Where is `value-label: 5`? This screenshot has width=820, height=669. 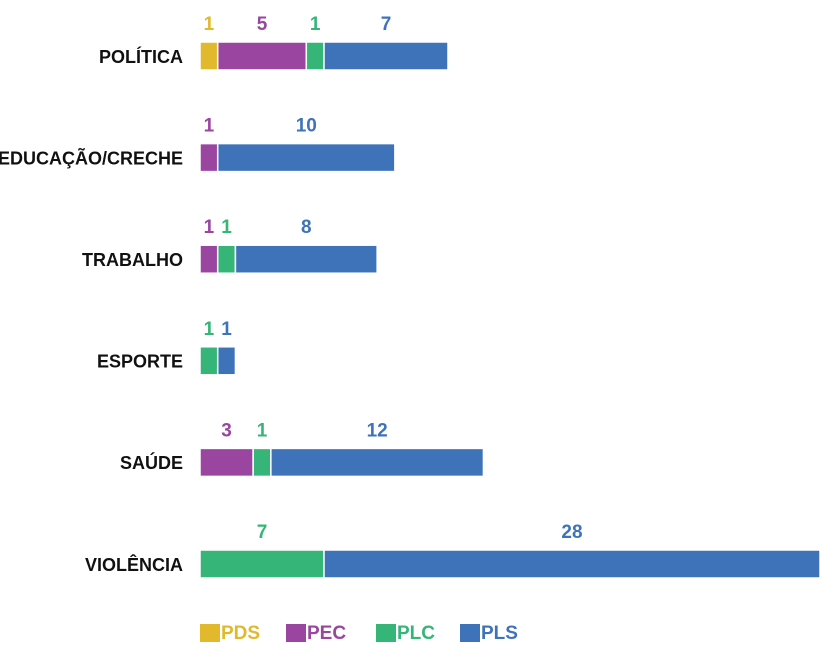
value-label: 5 is located at coordinates (262, 24).